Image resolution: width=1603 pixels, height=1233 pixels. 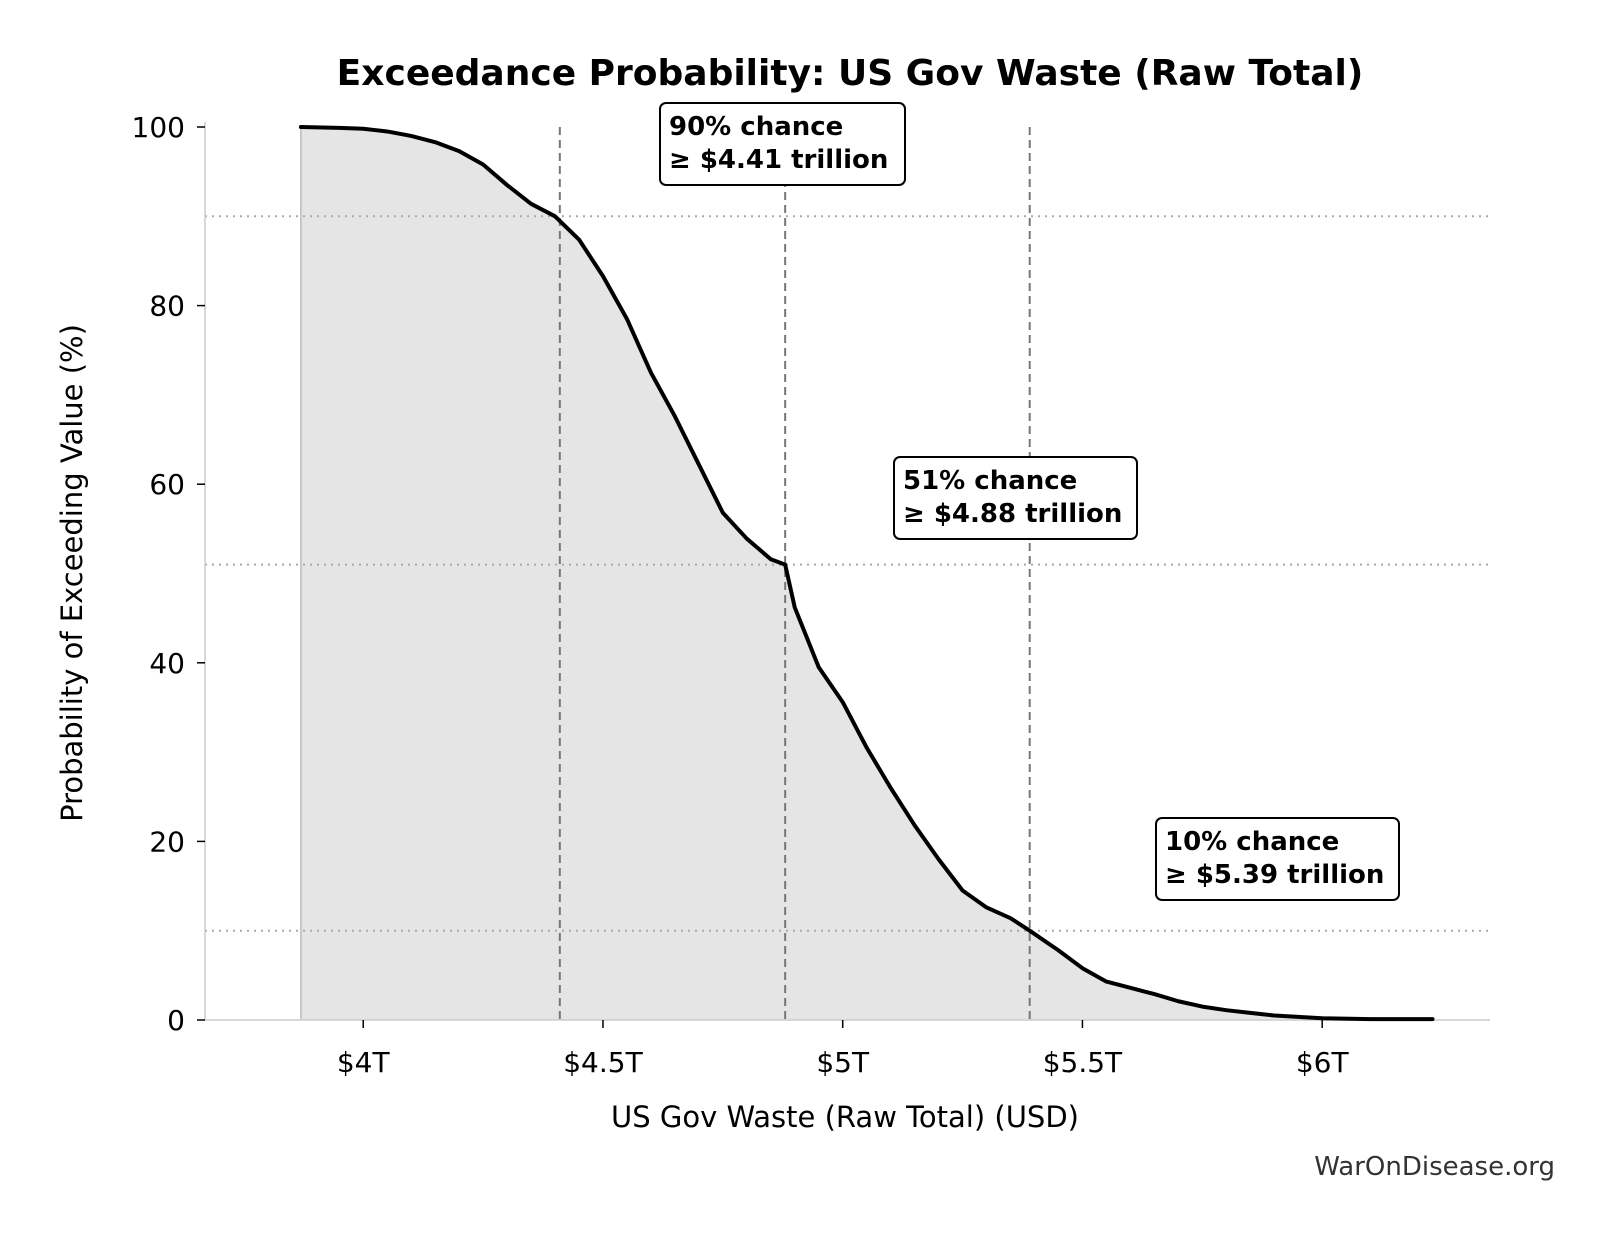 What do you see at coordinates (778, 160) in the screenshot?
I see `annotation-line2: ≥ $4.41 trillion` at bounding box center [778, 160].